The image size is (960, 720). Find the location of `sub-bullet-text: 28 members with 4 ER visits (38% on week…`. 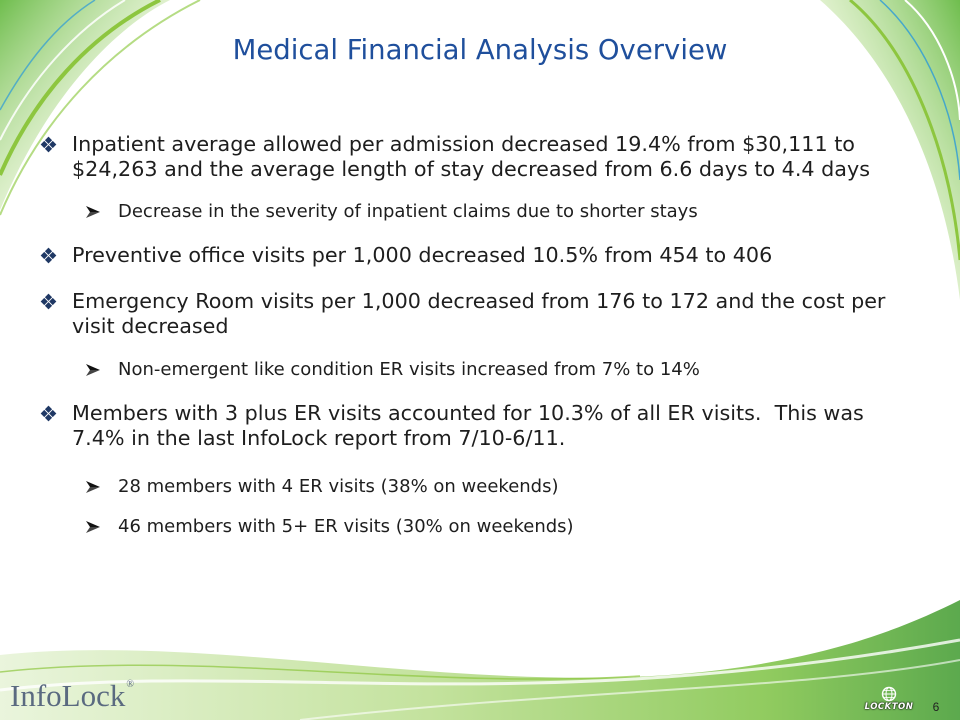

sub-bullet-text: 28 members with 4 ER visits (38% on week… is located at coordinates (338, 486).